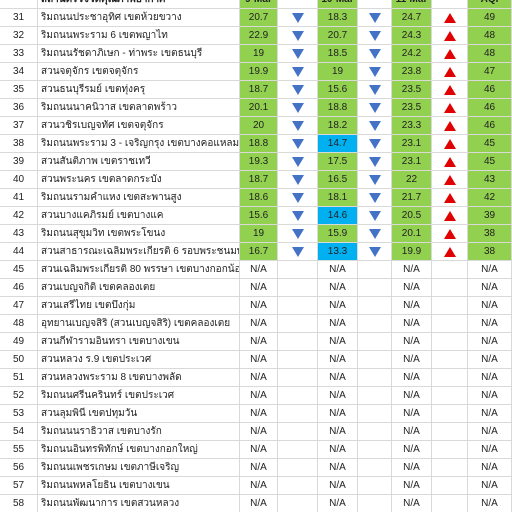 The height and width of the screenshot is (512, 512). Describe the element at coordinates (338, 234) in the screenshot. I see `pm25-value: 15.9` at that location.